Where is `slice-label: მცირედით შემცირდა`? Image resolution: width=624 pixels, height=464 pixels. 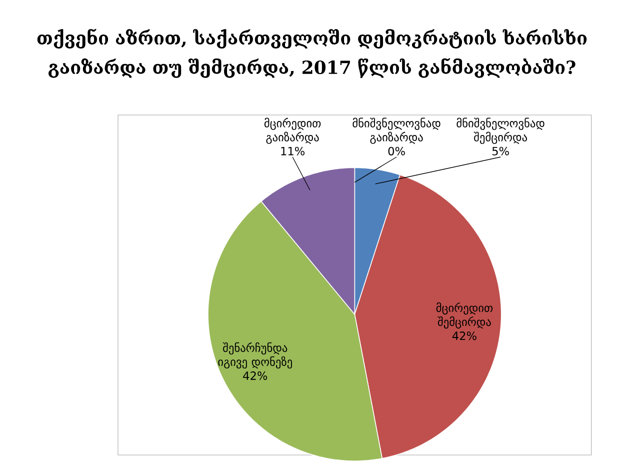
slice-label: მცირედით შემცირდა is located at coordinates (464, 315).